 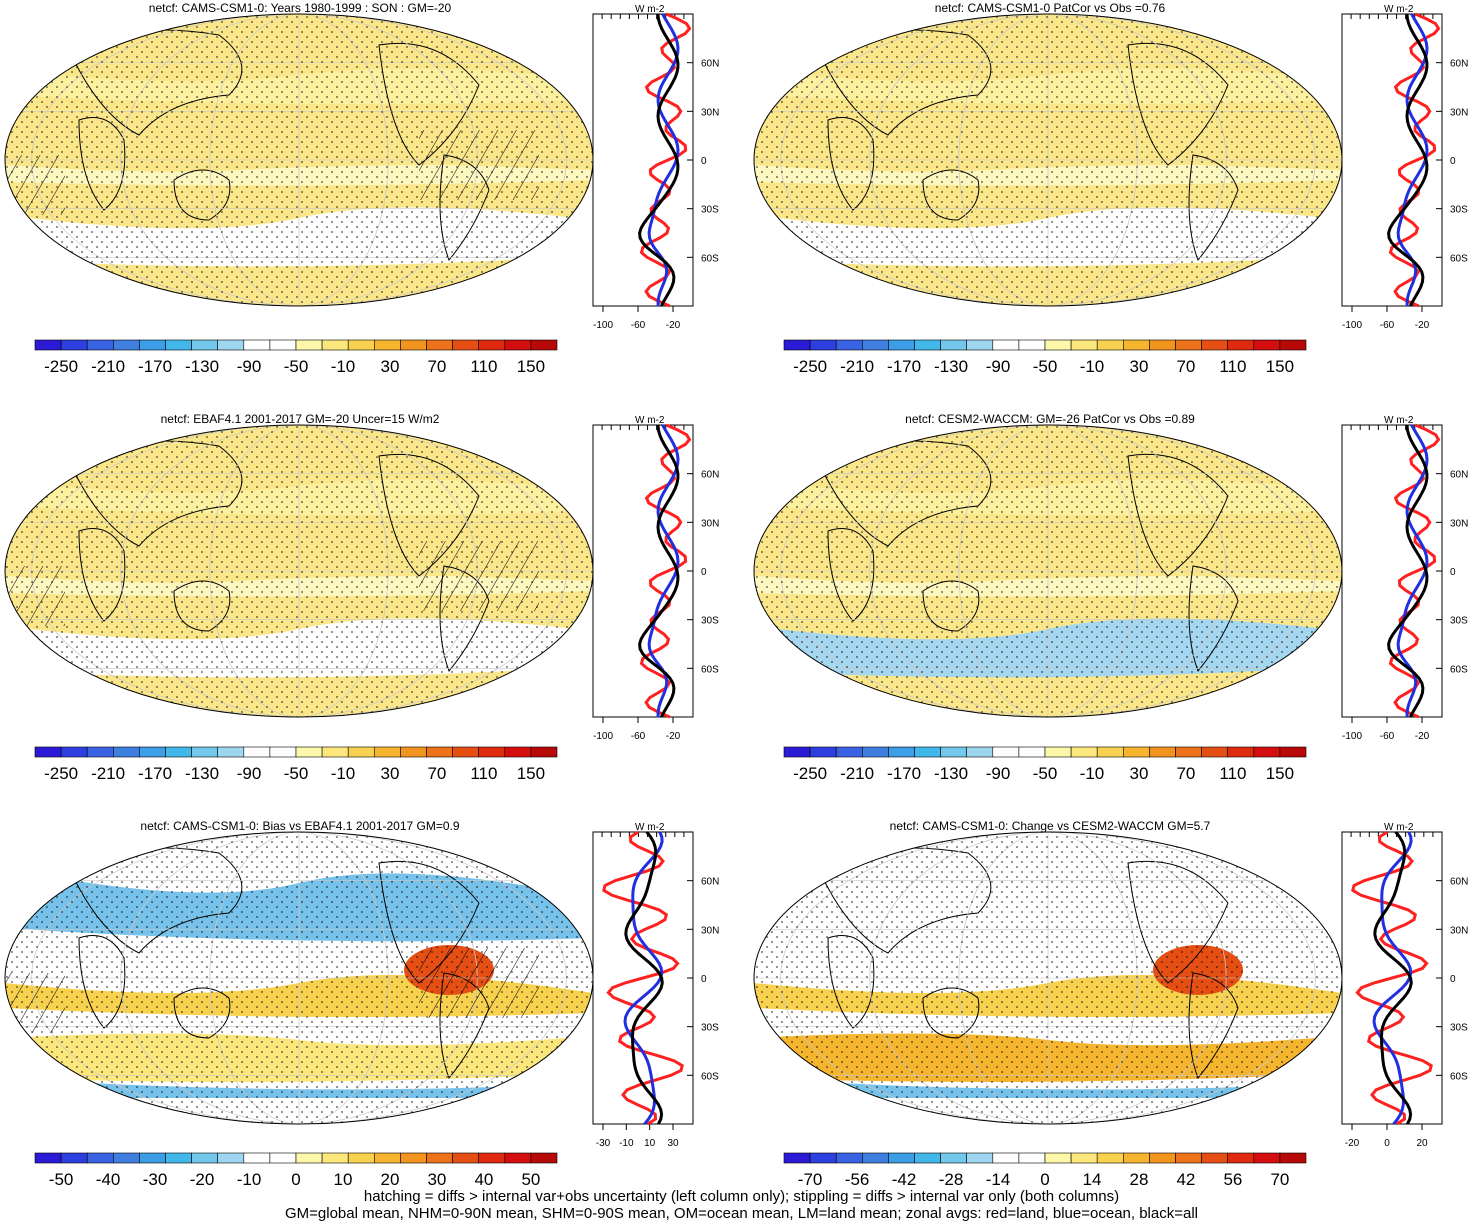 What do you see at coordinates (1387, 736) in the screenshot?
I see `zonal-xtick-label: -60` at bounding box center [1387, 736].